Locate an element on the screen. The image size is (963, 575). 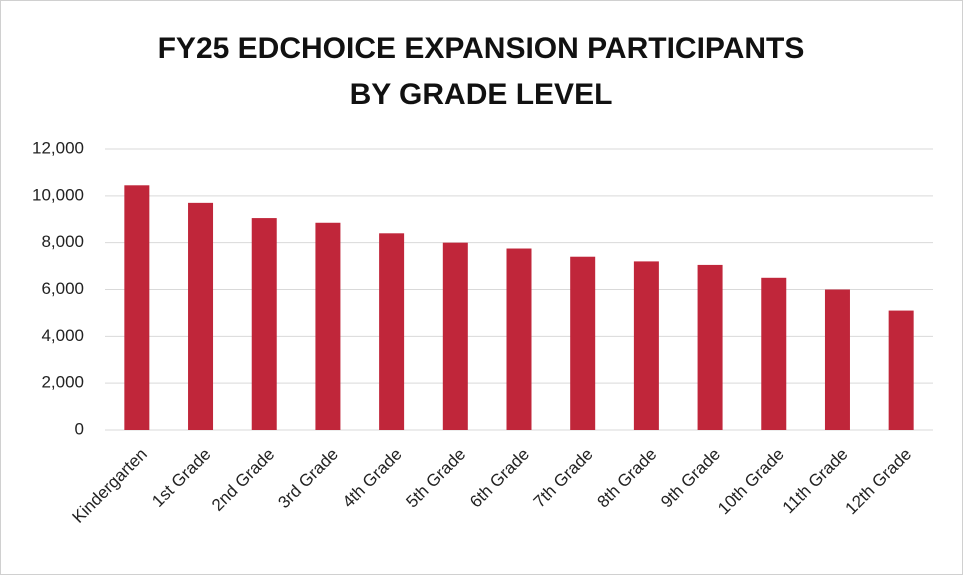
y-tick-label: 12,000 is located at coordinates (58, 147).